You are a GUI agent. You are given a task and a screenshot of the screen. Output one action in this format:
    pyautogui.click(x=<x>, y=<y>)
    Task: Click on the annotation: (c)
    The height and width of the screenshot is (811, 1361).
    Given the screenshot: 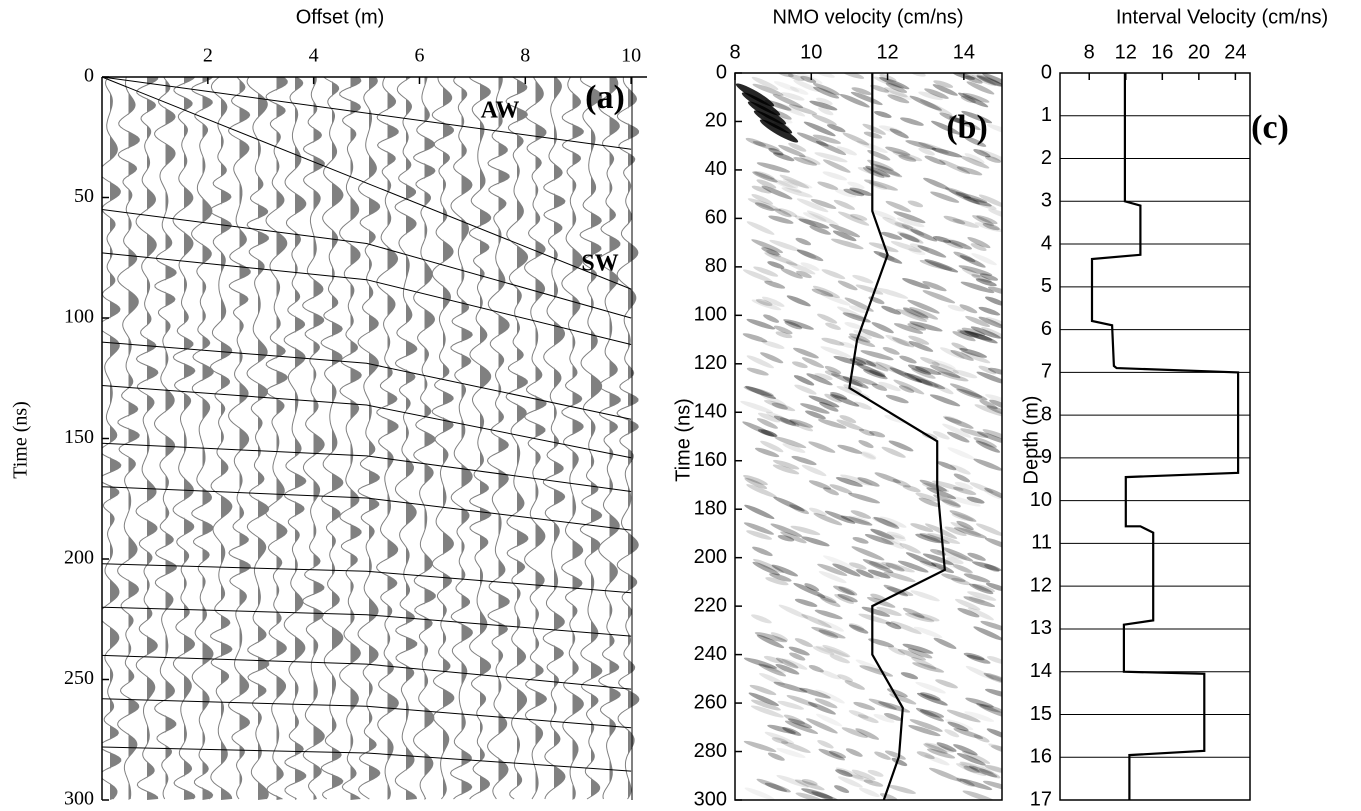 What is the action you would take?
    pyautogui.click(x=1270, y=127)
    